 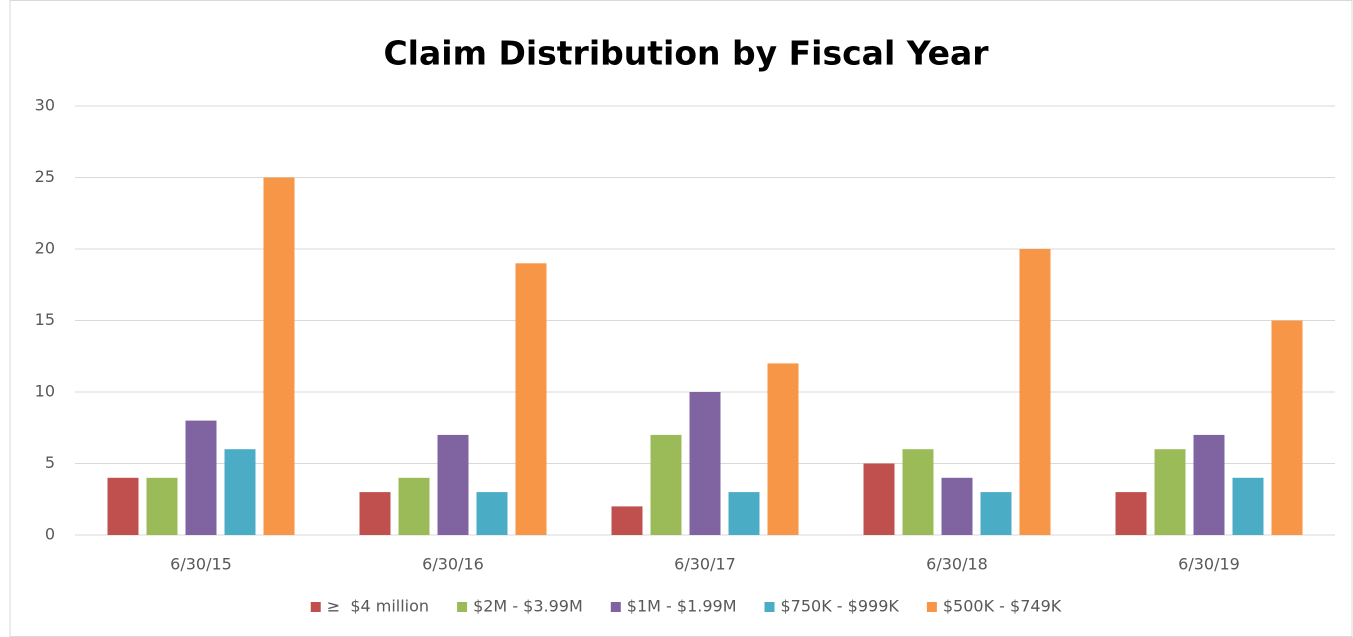 What do you see at coordinates (45, 105) in the screenshot?
I see `y-tick-label: 30` at bounding box center [45, 105].